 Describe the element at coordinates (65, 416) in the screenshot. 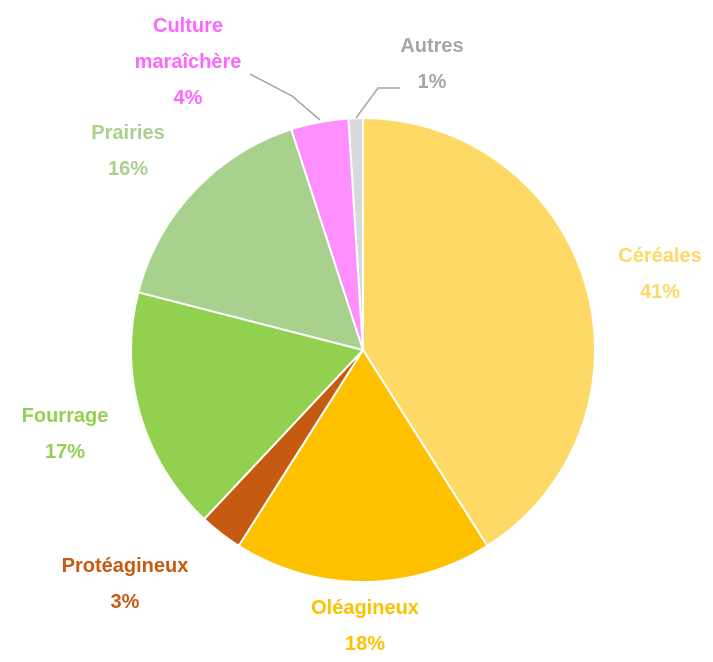

I see `category-label: Fourrage` at that location.